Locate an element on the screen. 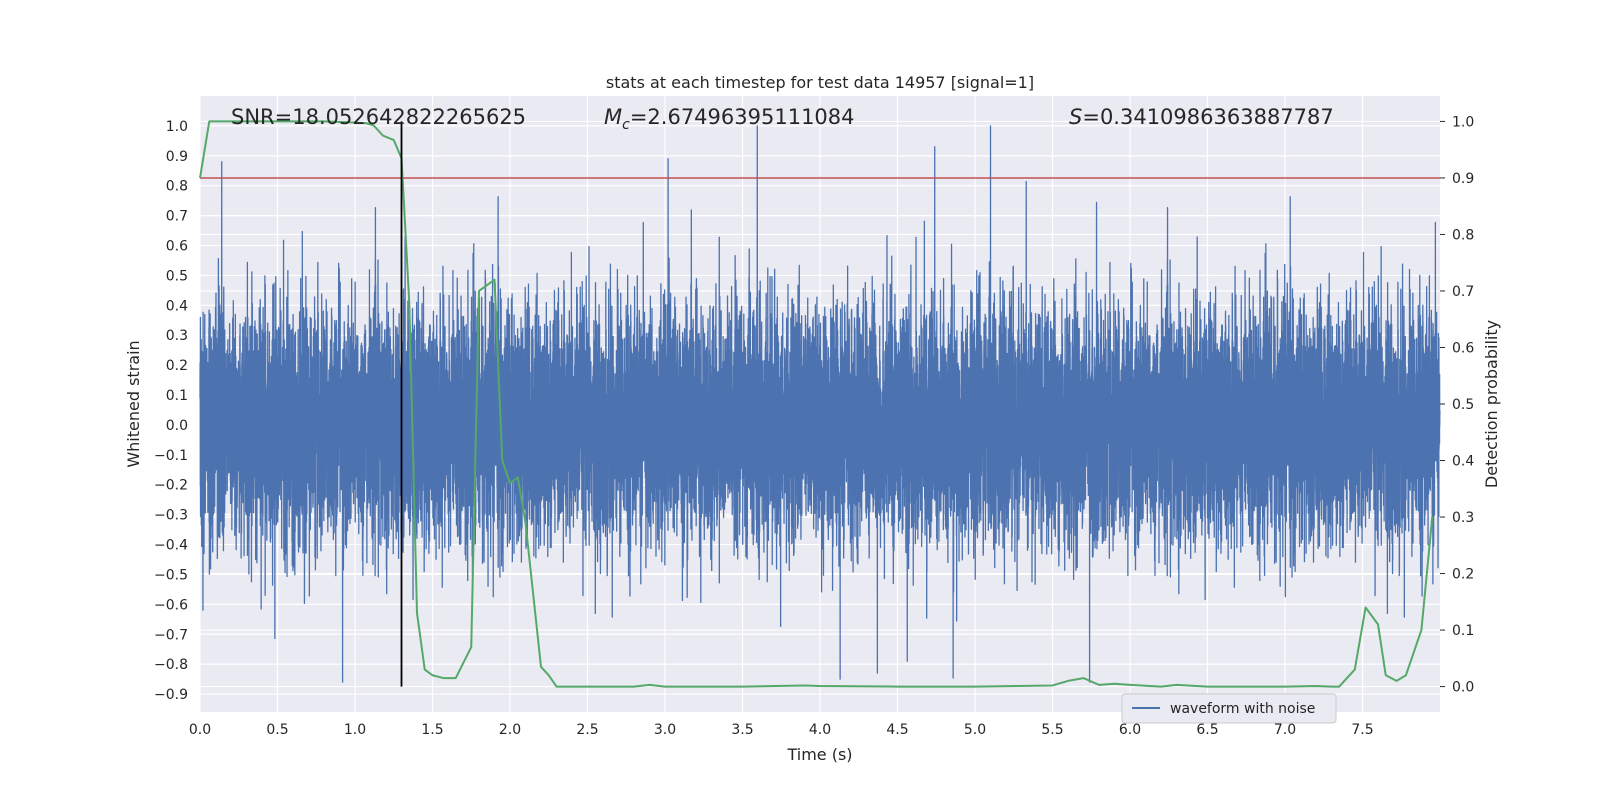 The image size is (1600, 800). y-tick-label: −0.8 is located at coordinates (171, 665).